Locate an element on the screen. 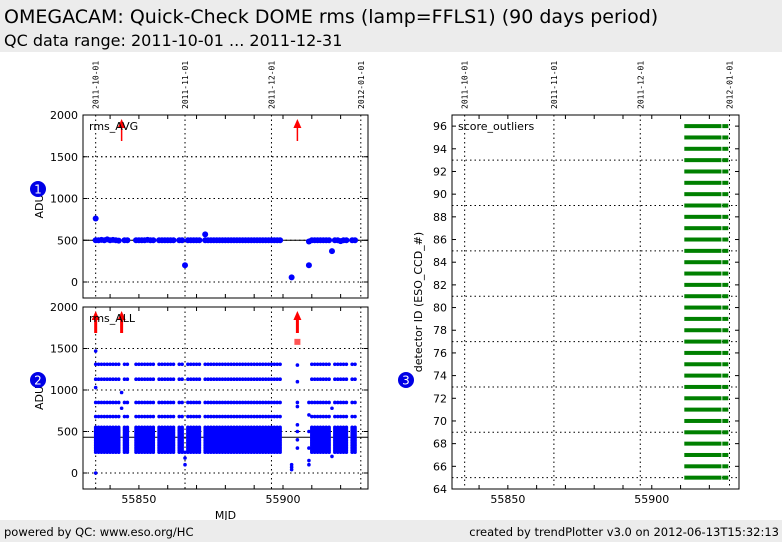 The image size is (782, 542). y-tick-label: 80 is located at coordinates (440, 308).